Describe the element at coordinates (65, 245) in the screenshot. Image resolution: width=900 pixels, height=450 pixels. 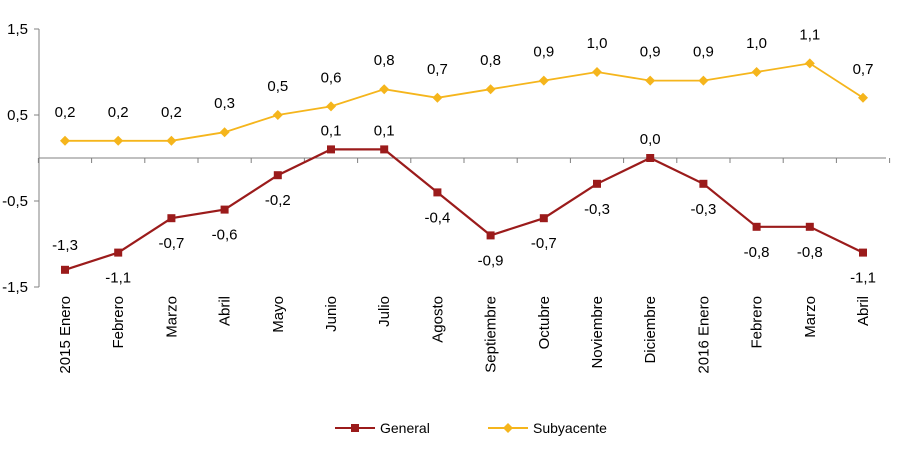
I see `data-label-general: -1,3` at that location.